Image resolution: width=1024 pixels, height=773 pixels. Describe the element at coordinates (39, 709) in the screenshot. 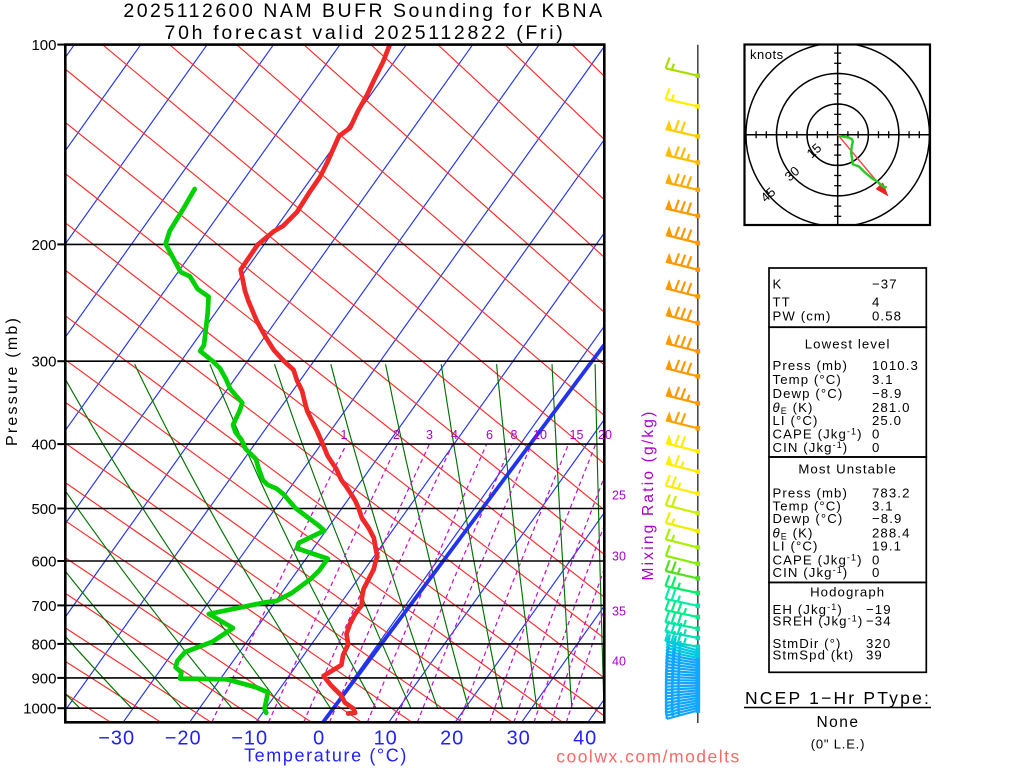

I see `svg-text: 1000` at that location.